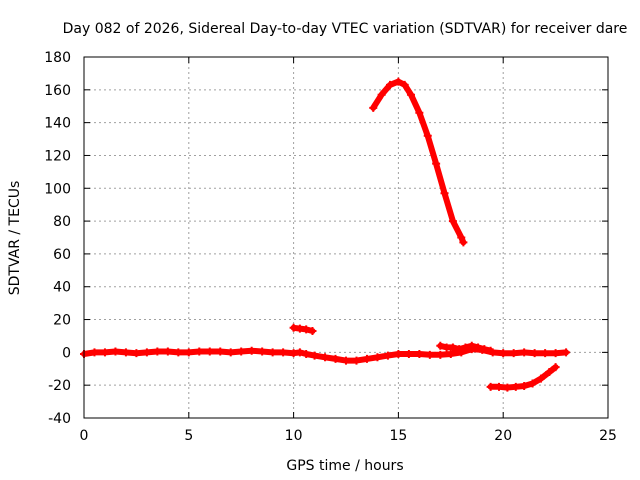  Describe the element at coordinates (57, 58) in the screenshot. I see `y-tick-label: 180` at that location.